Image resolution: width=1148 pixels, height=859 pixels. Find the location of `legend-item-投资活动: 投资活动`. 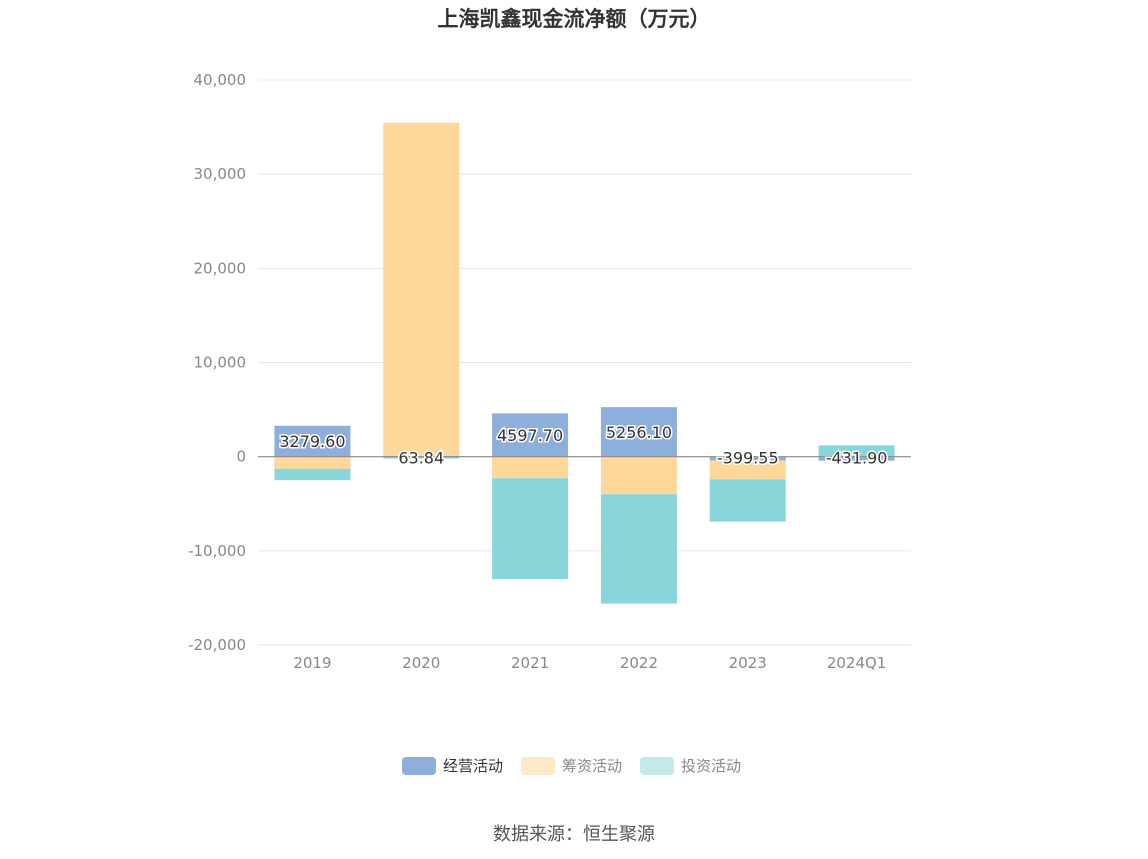

legend-item-投资活动: 投资活动 is located at coordinates (690, 766).